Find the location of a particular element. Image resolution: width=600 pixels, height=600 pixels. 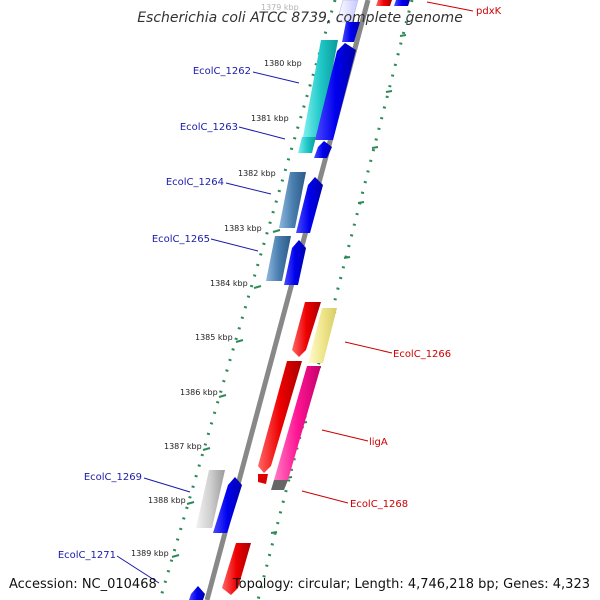

red-arrow-ligA is located at coordinates (280, 417).